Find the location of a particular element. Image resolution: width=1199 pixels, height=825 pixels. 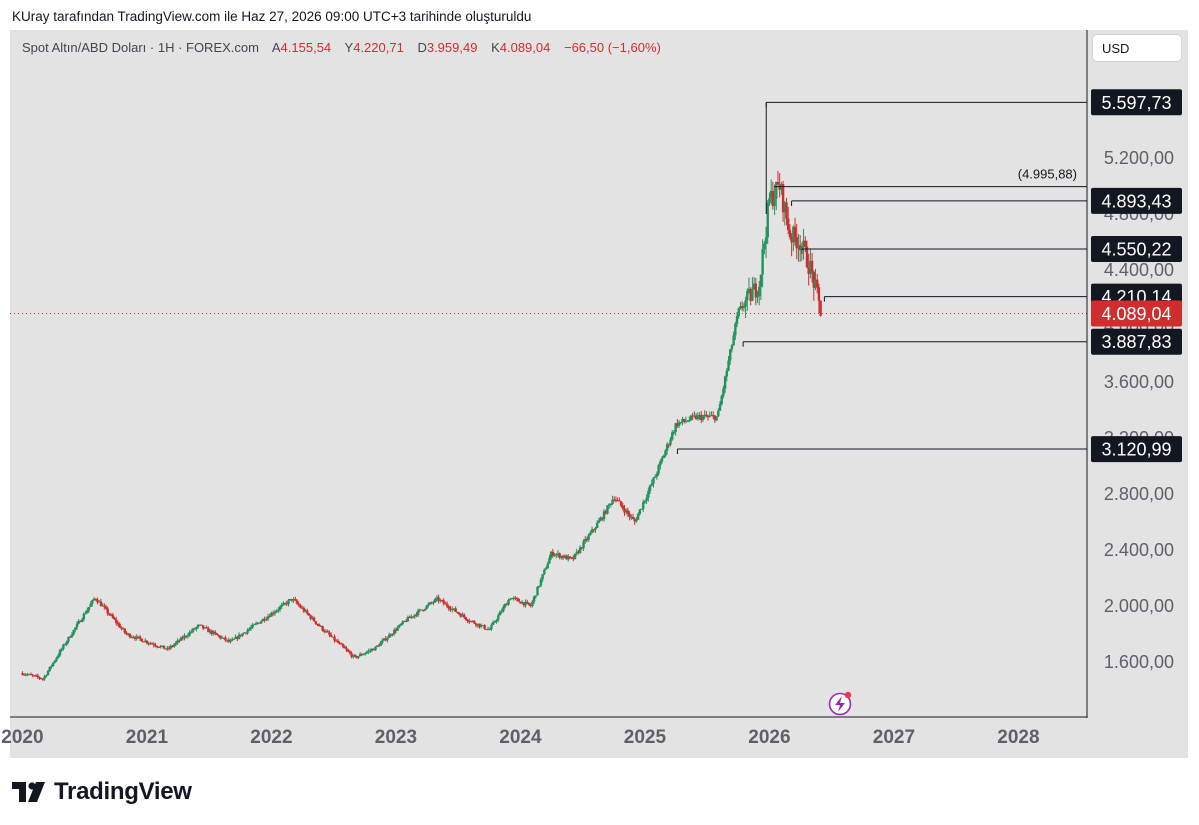

tradingview-logo-icon is located at coordinates (28, 792).